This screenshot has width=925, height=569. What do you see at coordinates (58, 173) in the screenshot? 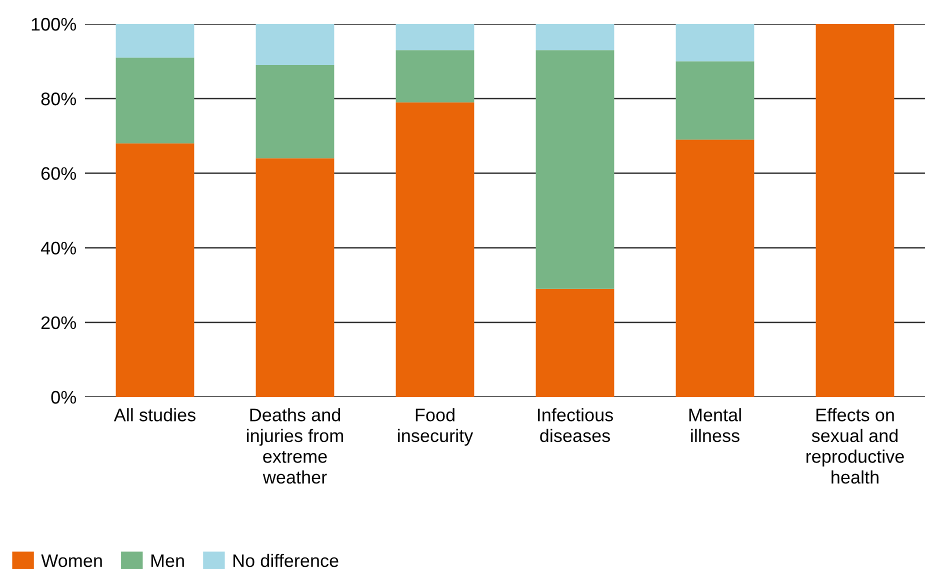
I see `y-tick-label: 60%` at bounding box center [58, 173].